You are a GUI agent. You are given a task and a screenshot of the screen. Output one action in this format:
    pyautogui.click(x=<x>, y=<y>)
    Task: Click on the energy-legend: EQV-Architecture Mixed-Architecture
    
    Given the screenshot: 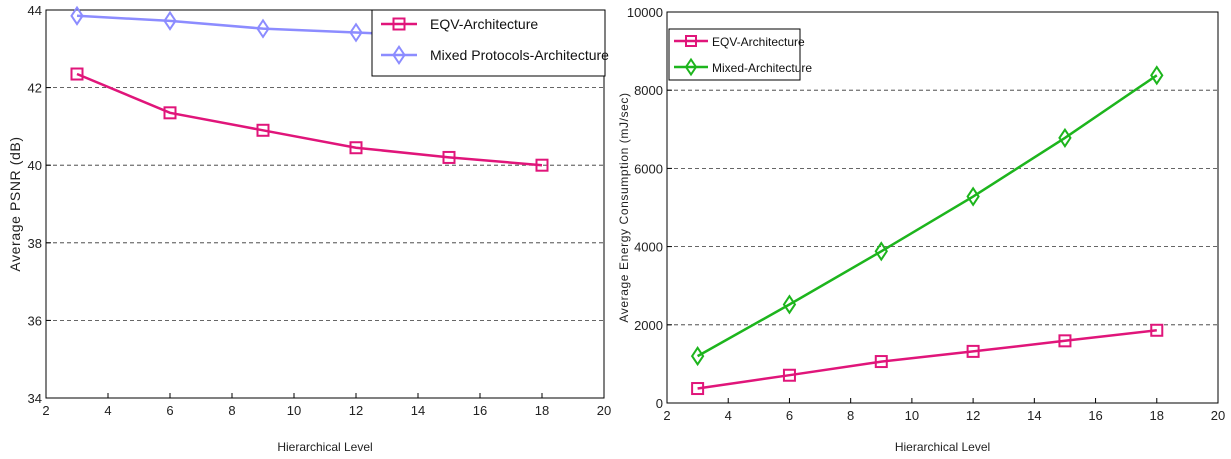 What is the action you would take?
    pyautogui.click(x=740, y=54)
    